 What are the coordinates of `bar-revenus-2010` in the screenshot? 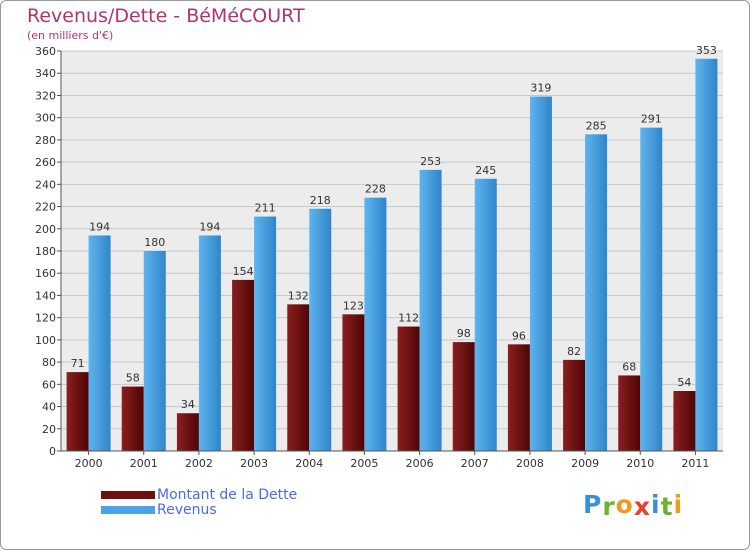 It's located at (651, 289).